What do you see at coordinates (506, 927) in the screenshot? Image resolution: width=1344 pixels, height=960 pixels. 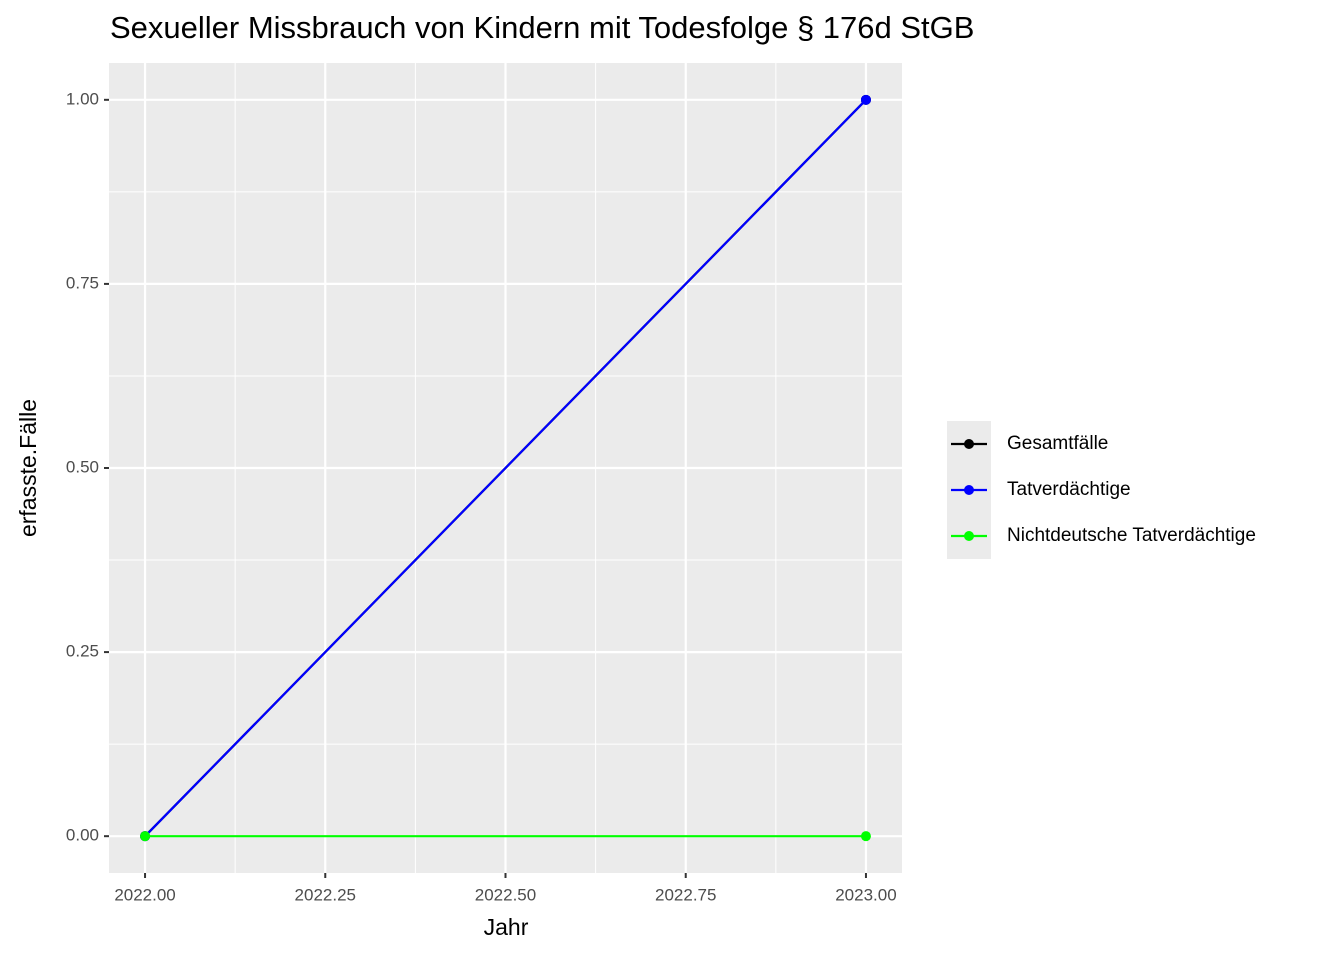 I see `x-axis-title: Jahr` at bounding box center [506, 927].